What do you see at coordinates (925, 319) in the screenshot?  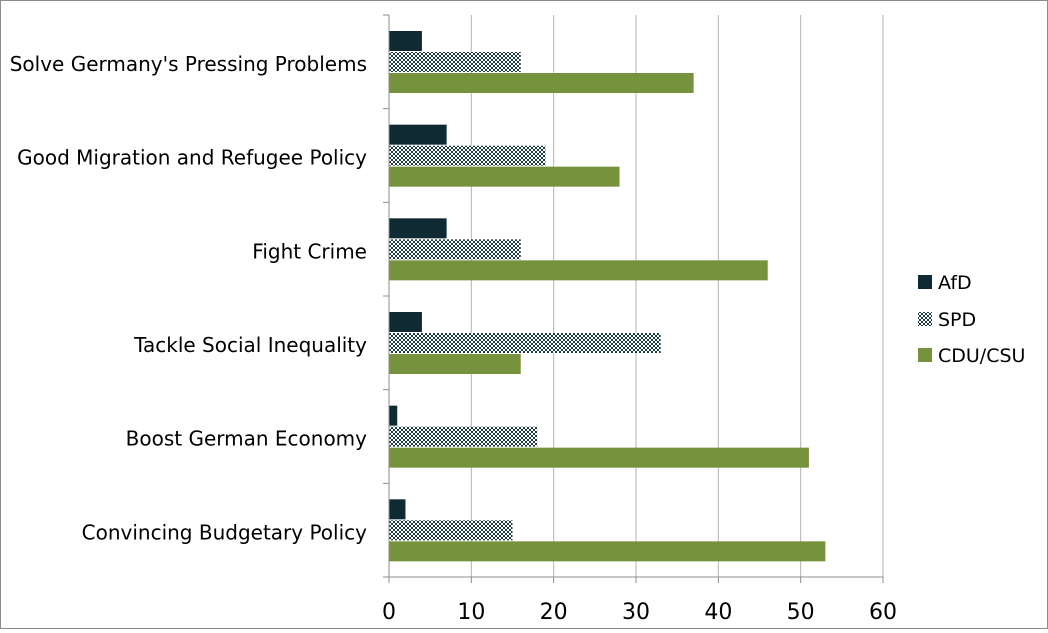 I see `legend-swatch-spd` at bounding box center [925, 319].